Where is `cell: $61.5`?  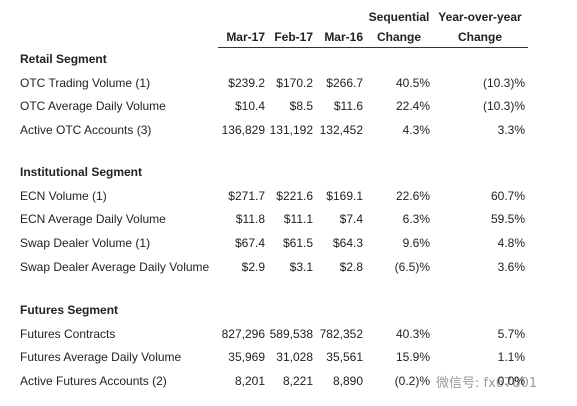 cell: $61.5 is located at coordinates (297, 243).